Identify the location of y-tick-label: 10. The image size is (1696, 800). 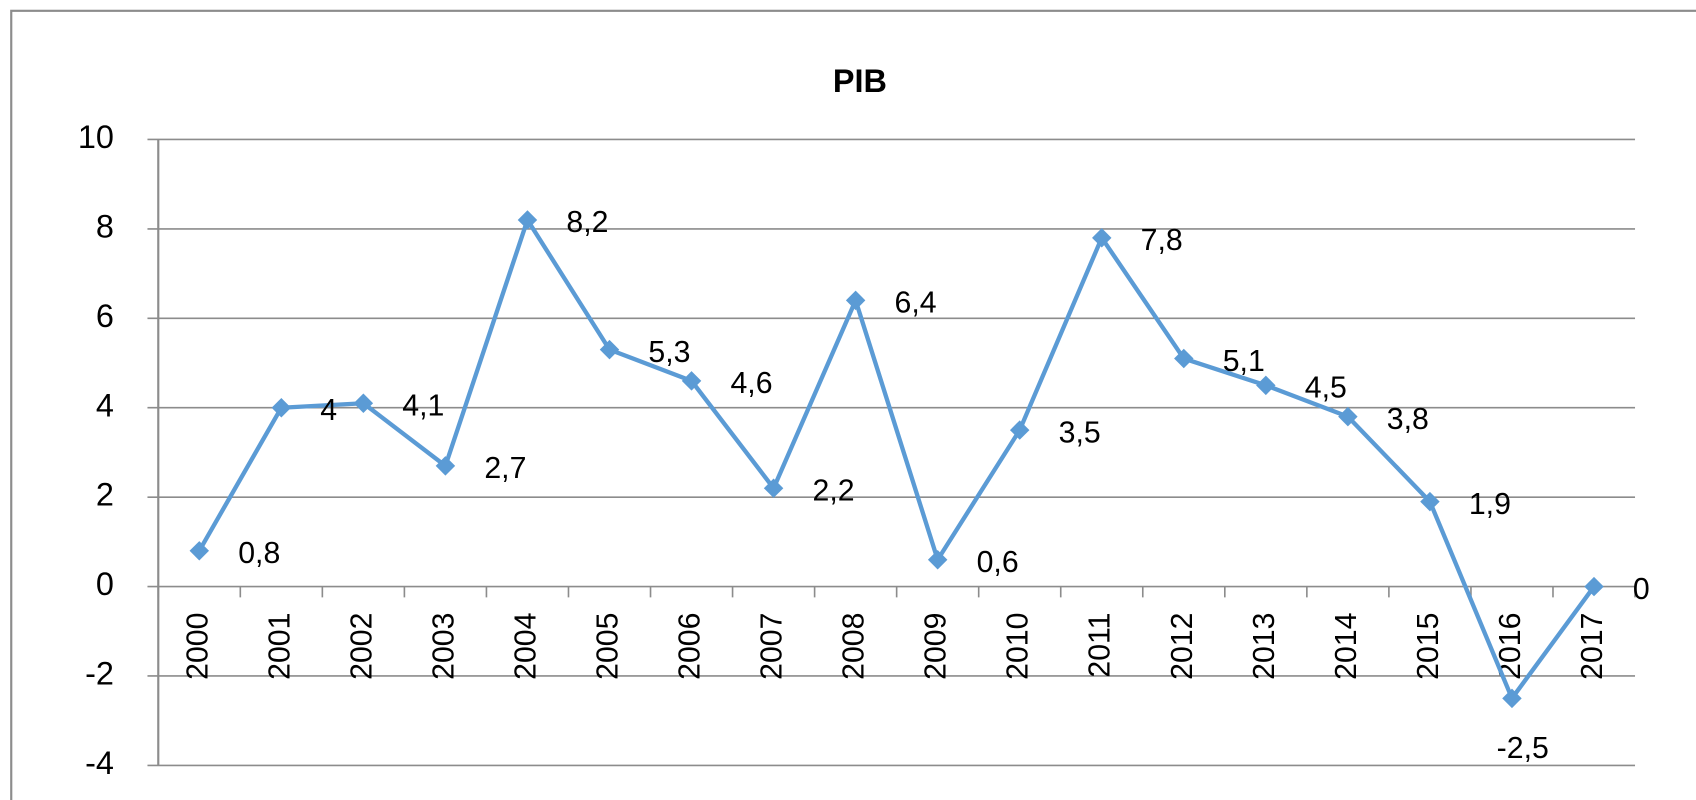
(96, 137).